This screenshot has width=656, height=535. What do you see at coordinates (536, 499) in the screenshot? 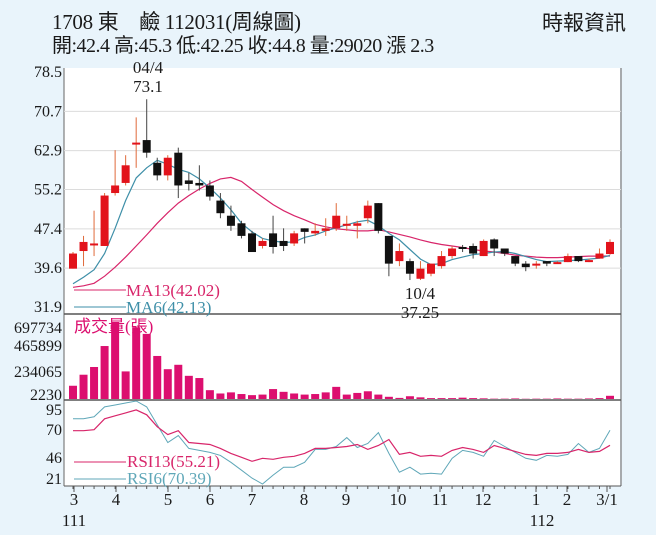
I see `x-tick-label: 1` at bounding box center [536, 499].